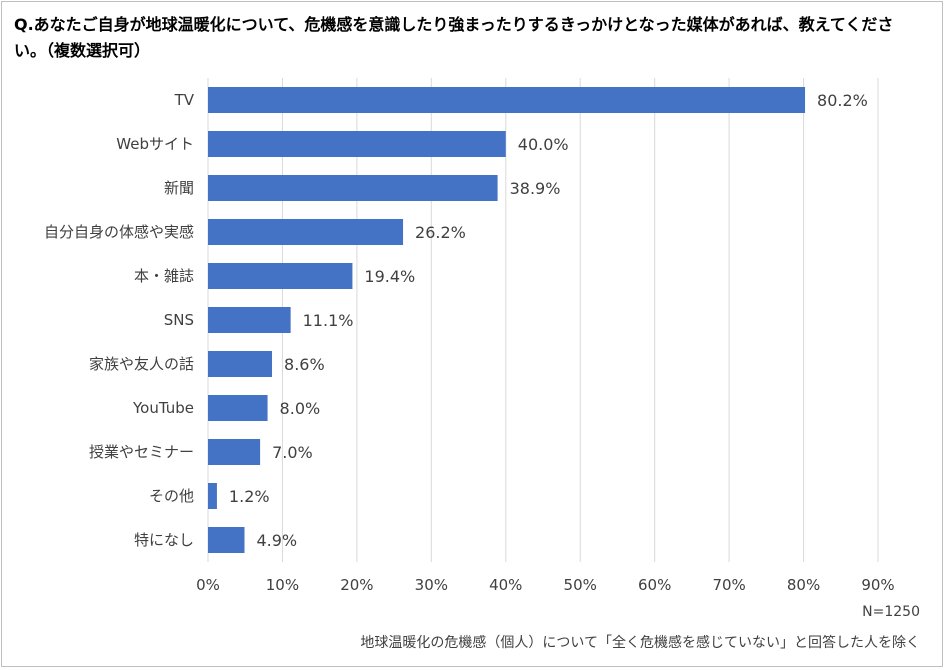 Image resolution: width=946 pixels, height=670 pixels. I want to click on category-label: TV, so click(184, 100).